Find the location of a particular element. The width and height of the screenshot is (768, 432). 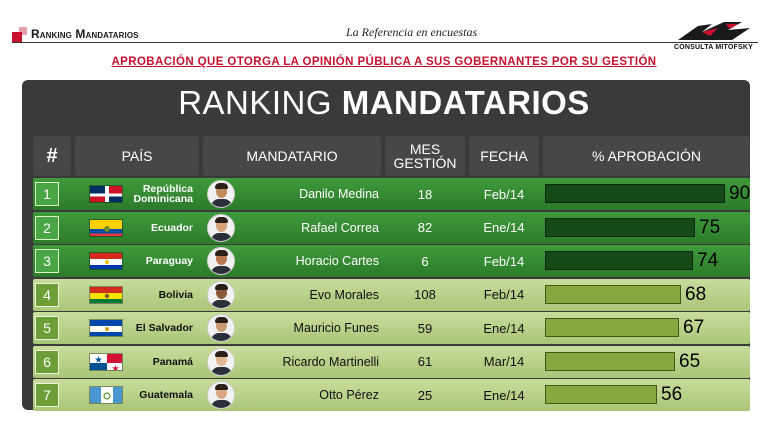

rank-badge: 1 is located at coordinates (47, 194).